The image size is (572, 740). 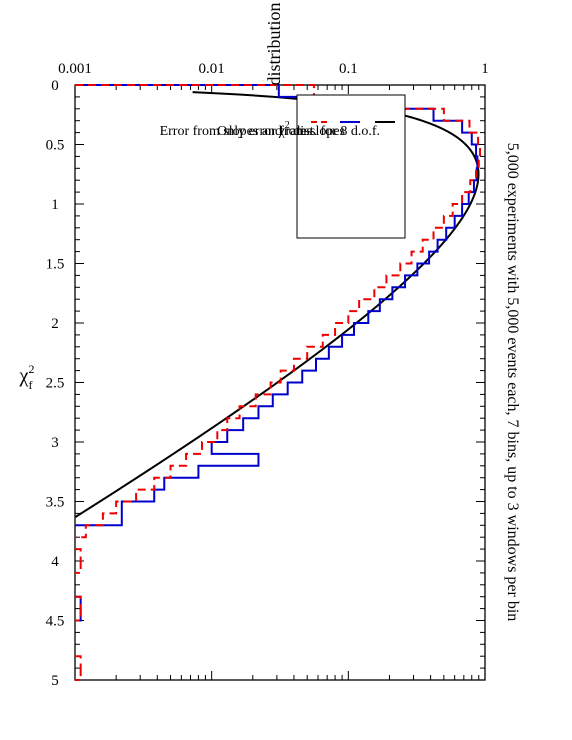 I want to click on x-tick-label: 3.5, so click(x=55, y=503).